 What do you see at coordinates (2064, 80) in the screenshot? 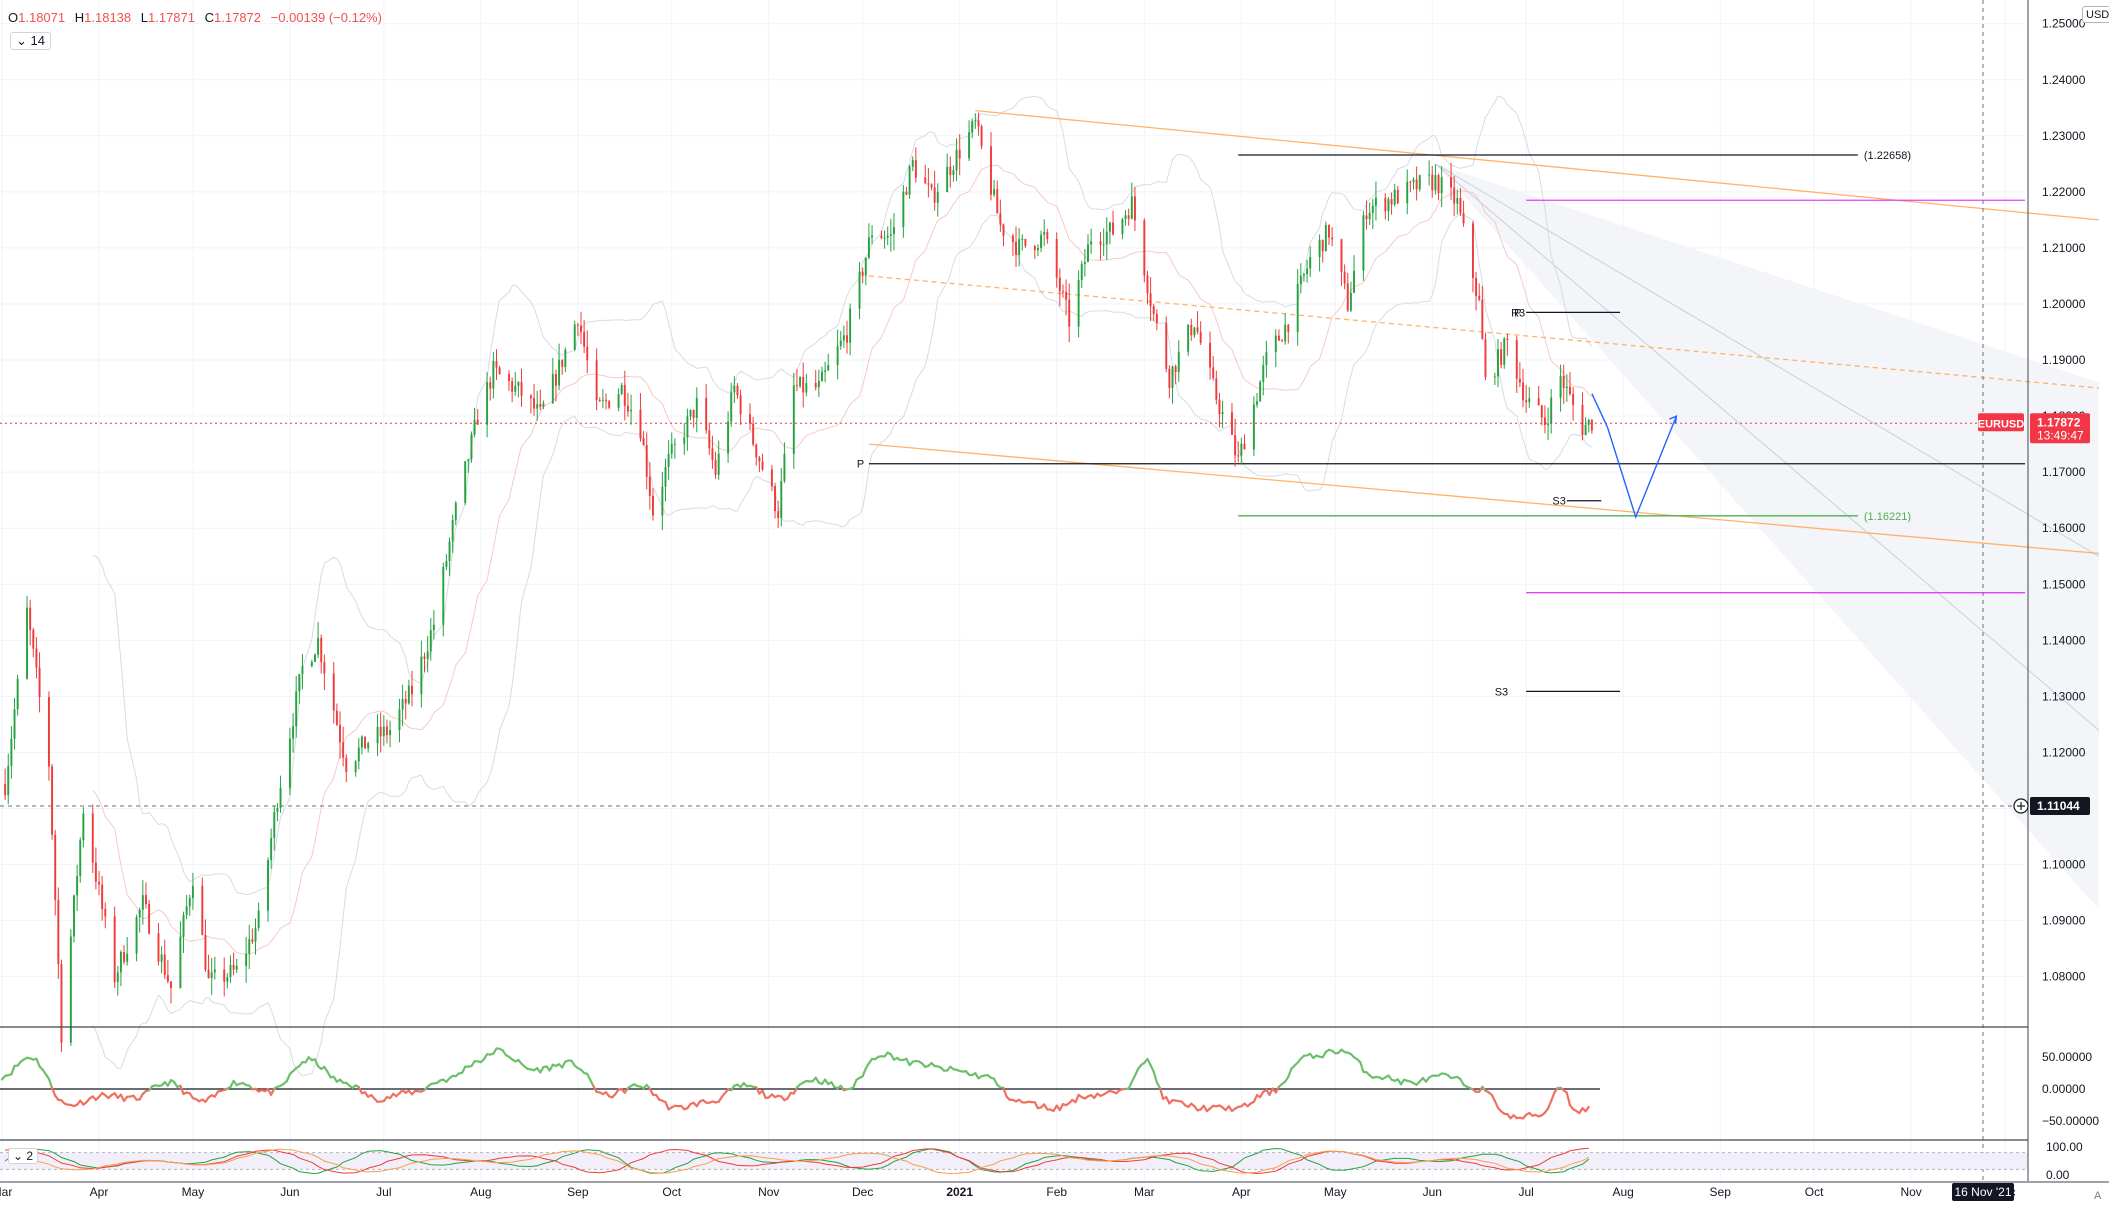
I see `price-tick-label: 1.24000` at bounding box center [2064, 80].